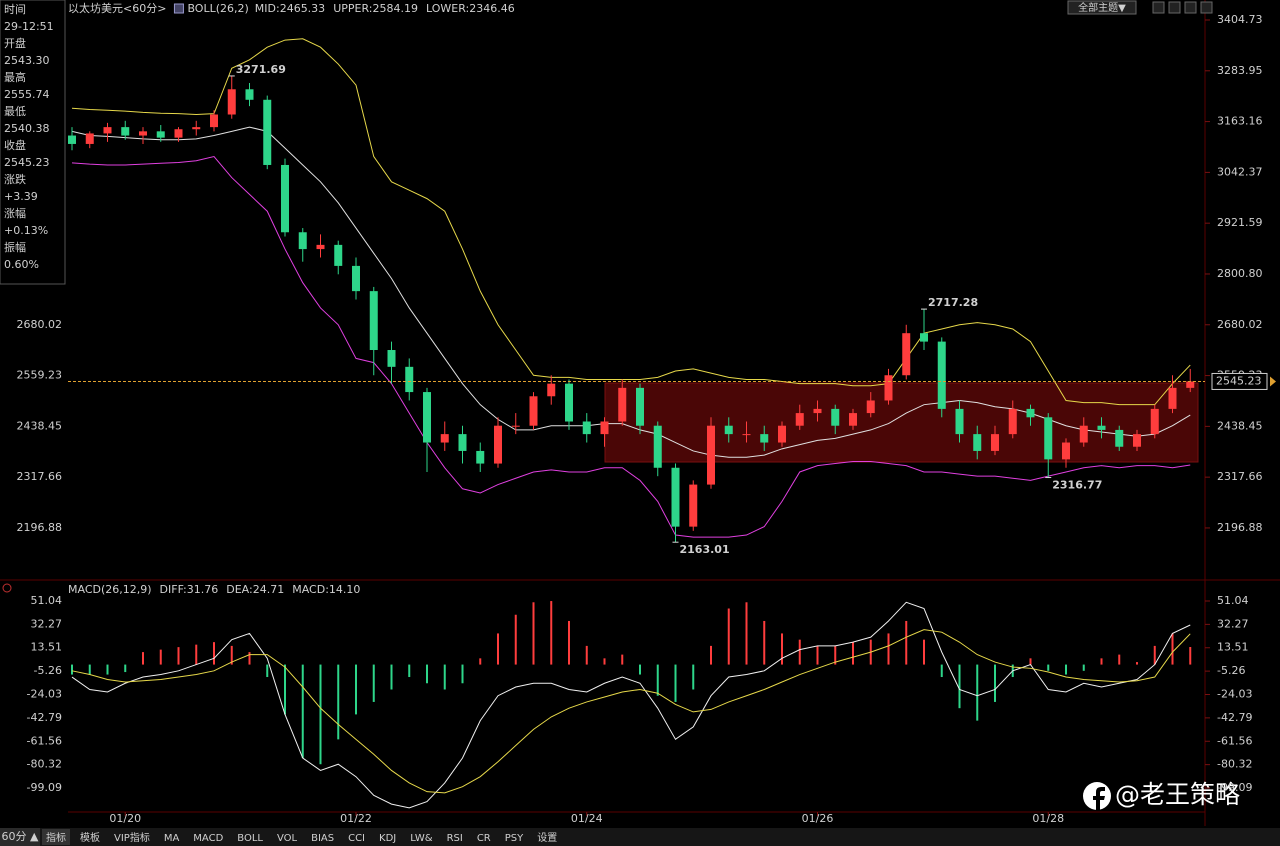 Image resolution: width=1280 pixels, height=846 pixels. Describe the element at coordinates (132, 837) in the screenshot. I see `toolbar-tab: VIP指标` at that location.